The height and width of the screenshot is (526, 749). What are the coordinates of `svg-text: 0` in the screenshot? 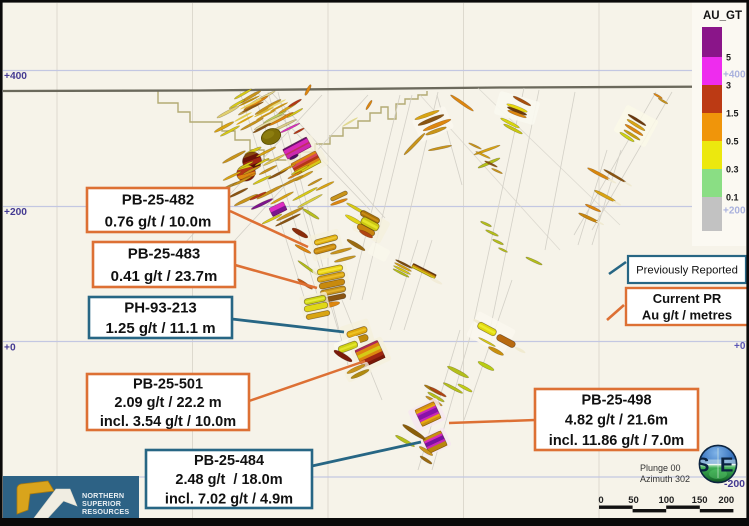 It's located at (600, 500).